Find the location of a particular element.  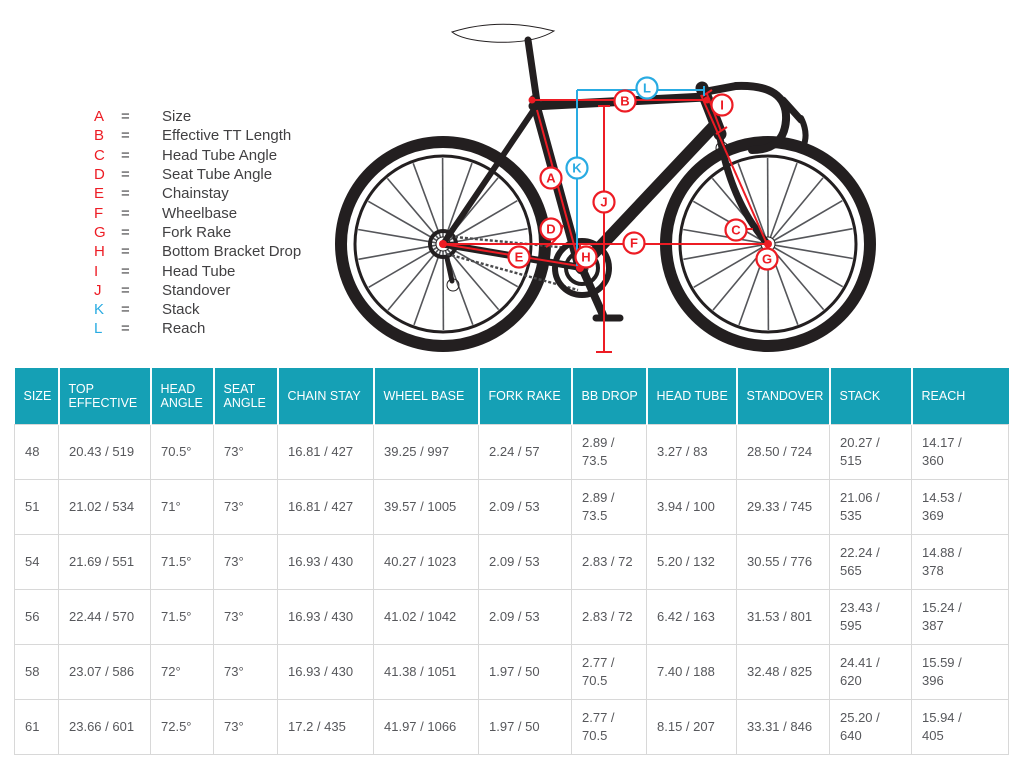

legend-row-k: K = Stack is located at coordinates (197, 309).